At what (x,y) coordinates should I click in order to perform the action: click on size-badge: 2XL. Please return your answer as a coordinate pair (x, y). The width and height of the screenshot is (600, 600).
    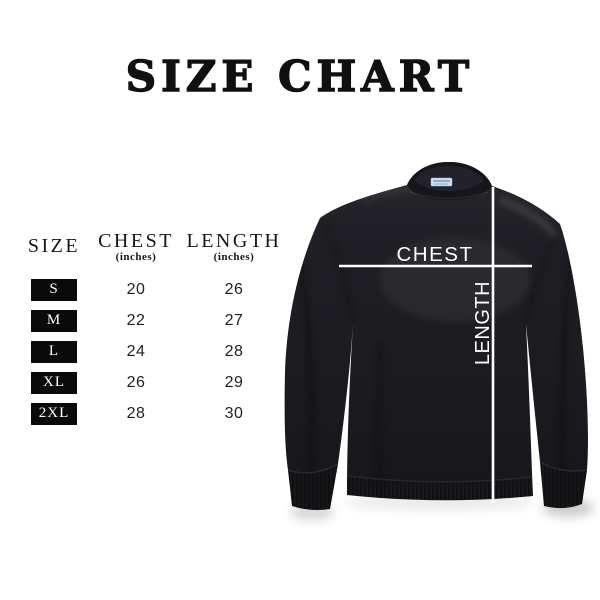
    Looking at the image, I should click on (54, 413).